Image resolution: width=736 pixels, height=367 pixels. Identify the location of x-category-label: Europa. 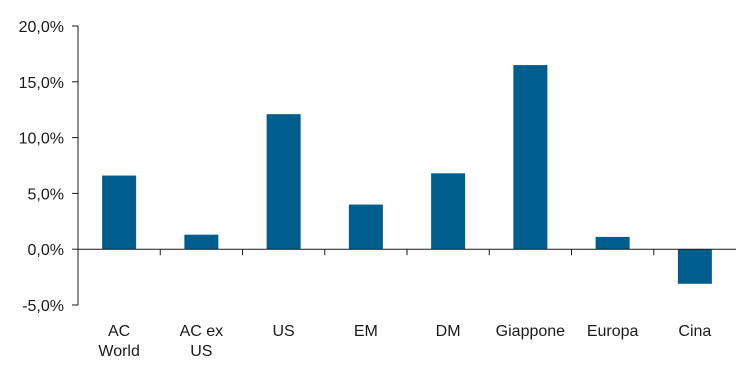
(613, 331).